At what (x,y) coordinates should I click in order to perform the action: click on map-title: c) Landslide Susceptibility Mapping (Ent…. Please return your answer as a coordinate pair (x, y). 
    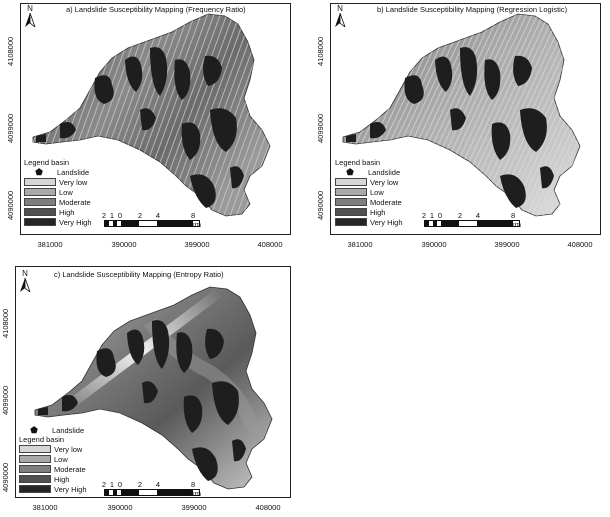
    Looking at the image, I should click on (139, 274).